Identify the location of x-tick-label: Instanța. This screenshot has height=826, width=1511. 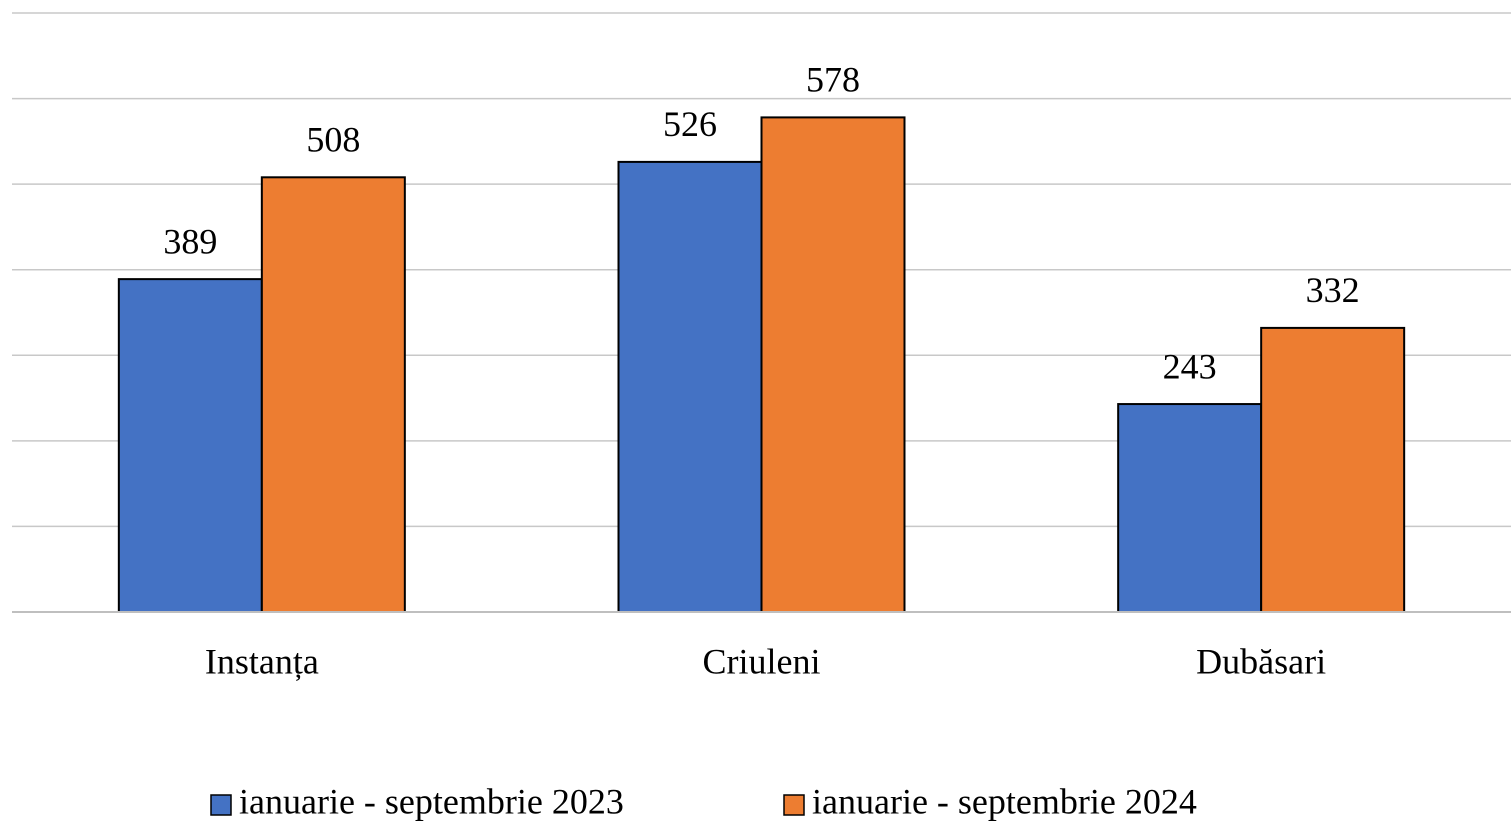
(262, 661).